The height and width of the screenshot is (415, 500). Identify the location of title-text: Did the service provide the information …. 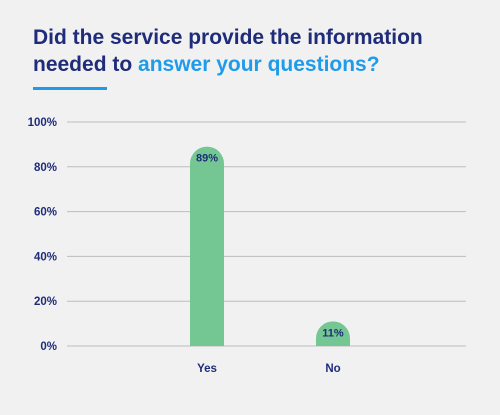
(228, 51).